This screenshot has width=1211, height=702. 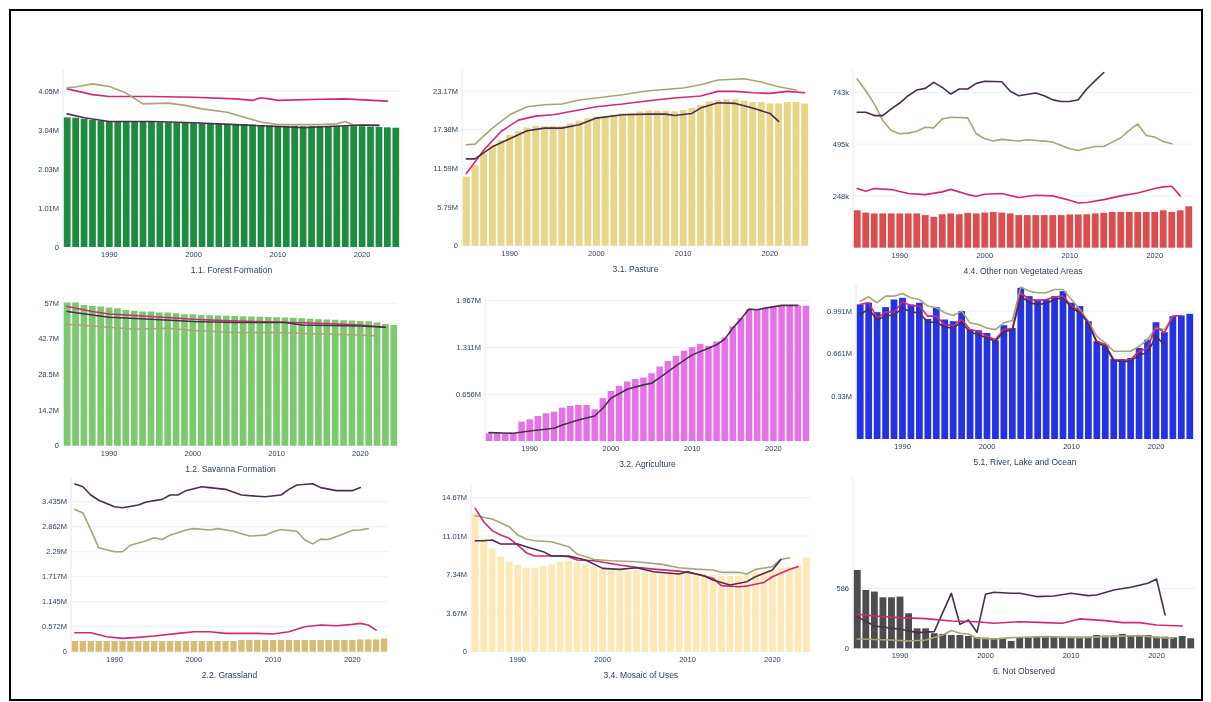 What do you see at coordinates (635, 268) in the screenshot?
I see `x-axis-title: 3.1. Pasture` at bounding box center [635, 268].